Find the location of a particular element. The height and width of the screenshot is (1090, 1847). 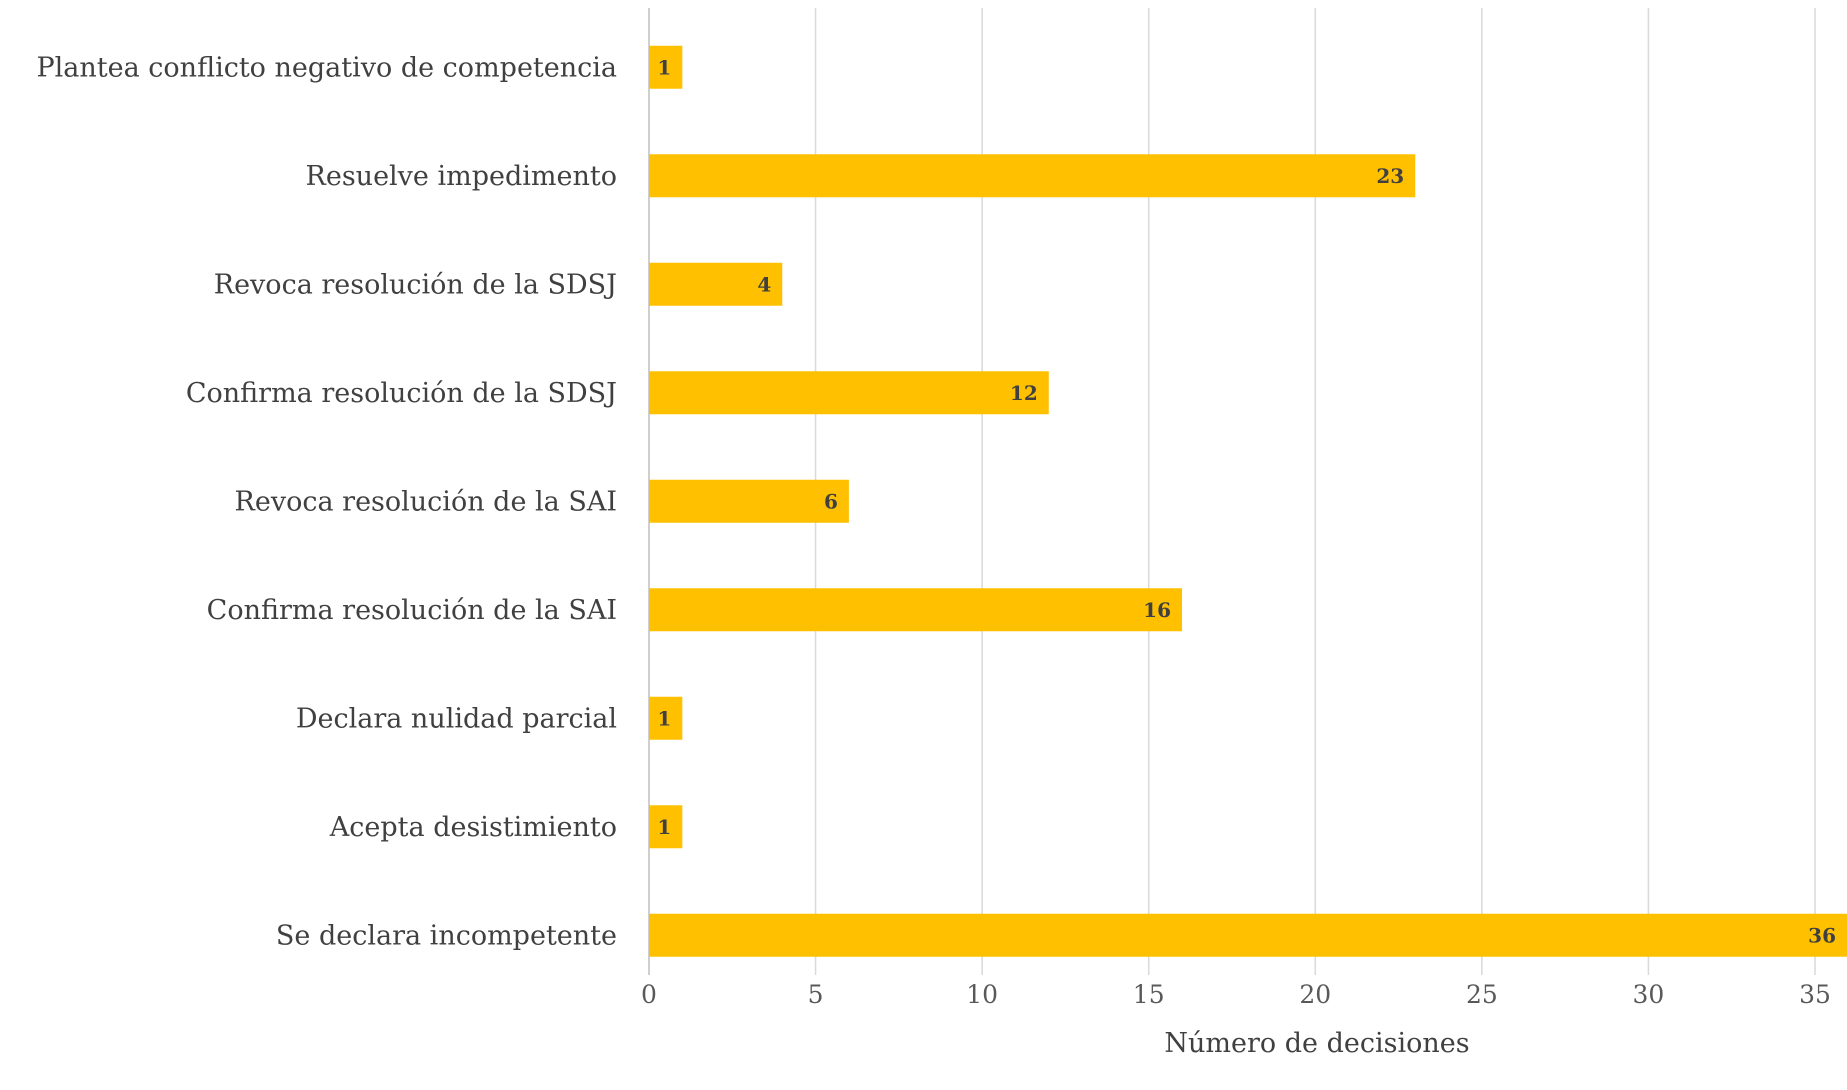

category-label: Resuelve impedimento is located at coordinates (461, 176).